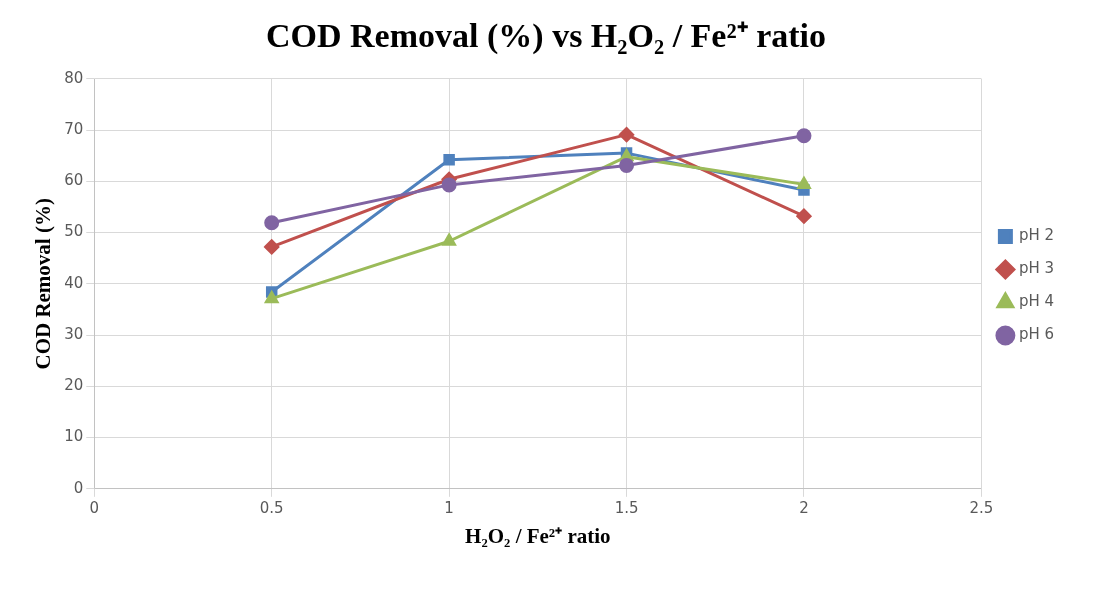 The width and height of the screenshot is (1094, 604). I want to click on y-tick-label: 10, so click(74, 436).